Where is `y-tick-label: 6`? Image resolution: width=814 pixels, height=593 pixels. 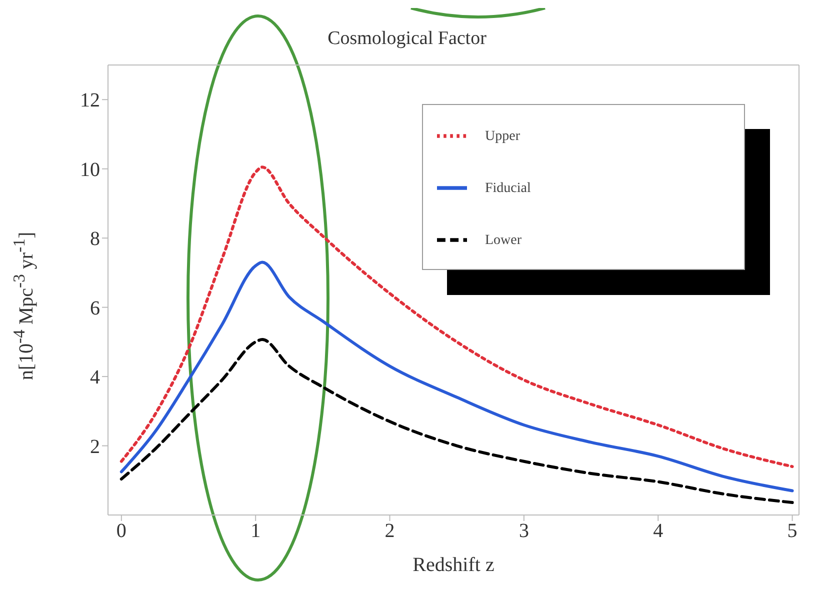 y-tick-label: 6 is located at coordinates (95, 308).